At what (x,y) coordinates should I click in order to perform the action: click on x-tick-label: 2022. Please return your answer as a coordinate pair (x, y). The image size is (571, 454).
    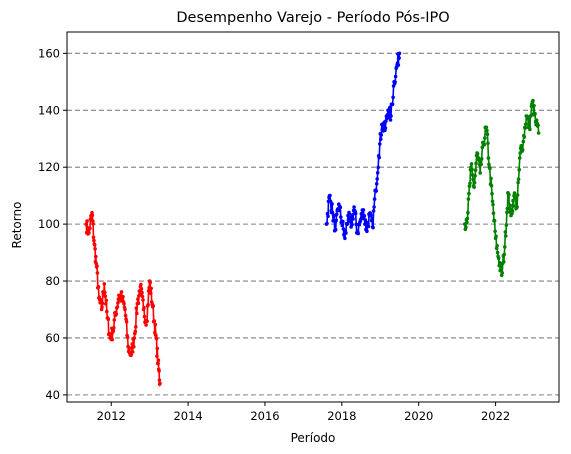
    Looking at the image, I should click on (495, 416).